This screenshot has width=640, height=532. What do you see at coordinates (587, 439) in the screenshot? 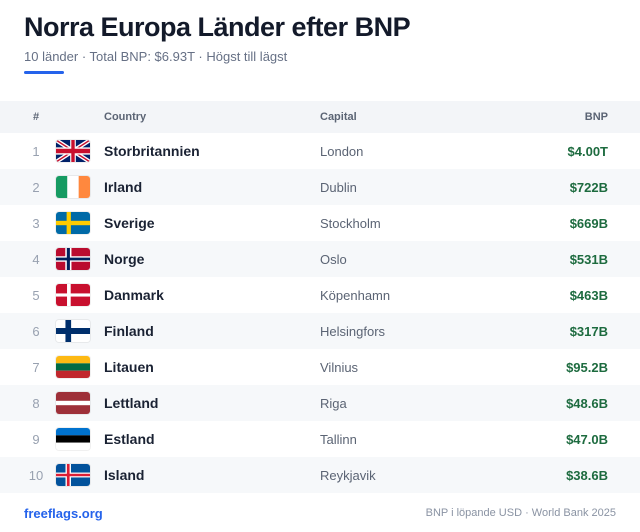
I see `gdp: $47.0B` at bounding box center [587, 439].